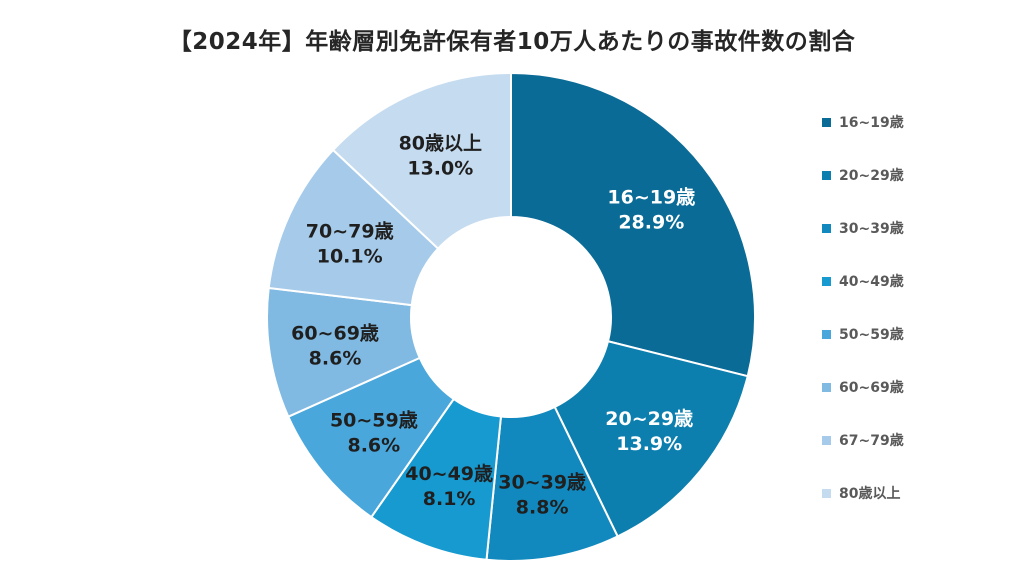  Describe the element at coordinates (651, 222) in the screenshot. I see `slice-percent-label: 28.9%` at that location.